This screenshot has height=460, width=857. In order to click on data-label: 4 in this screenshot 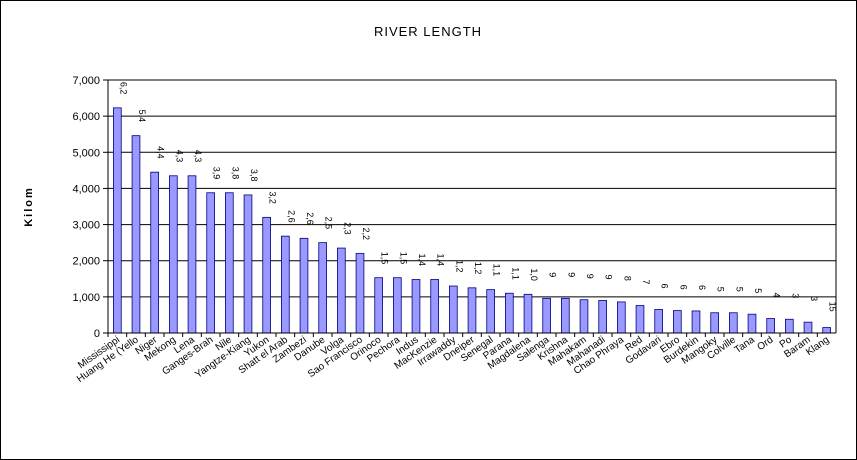, I will do `click(777, 295)`.